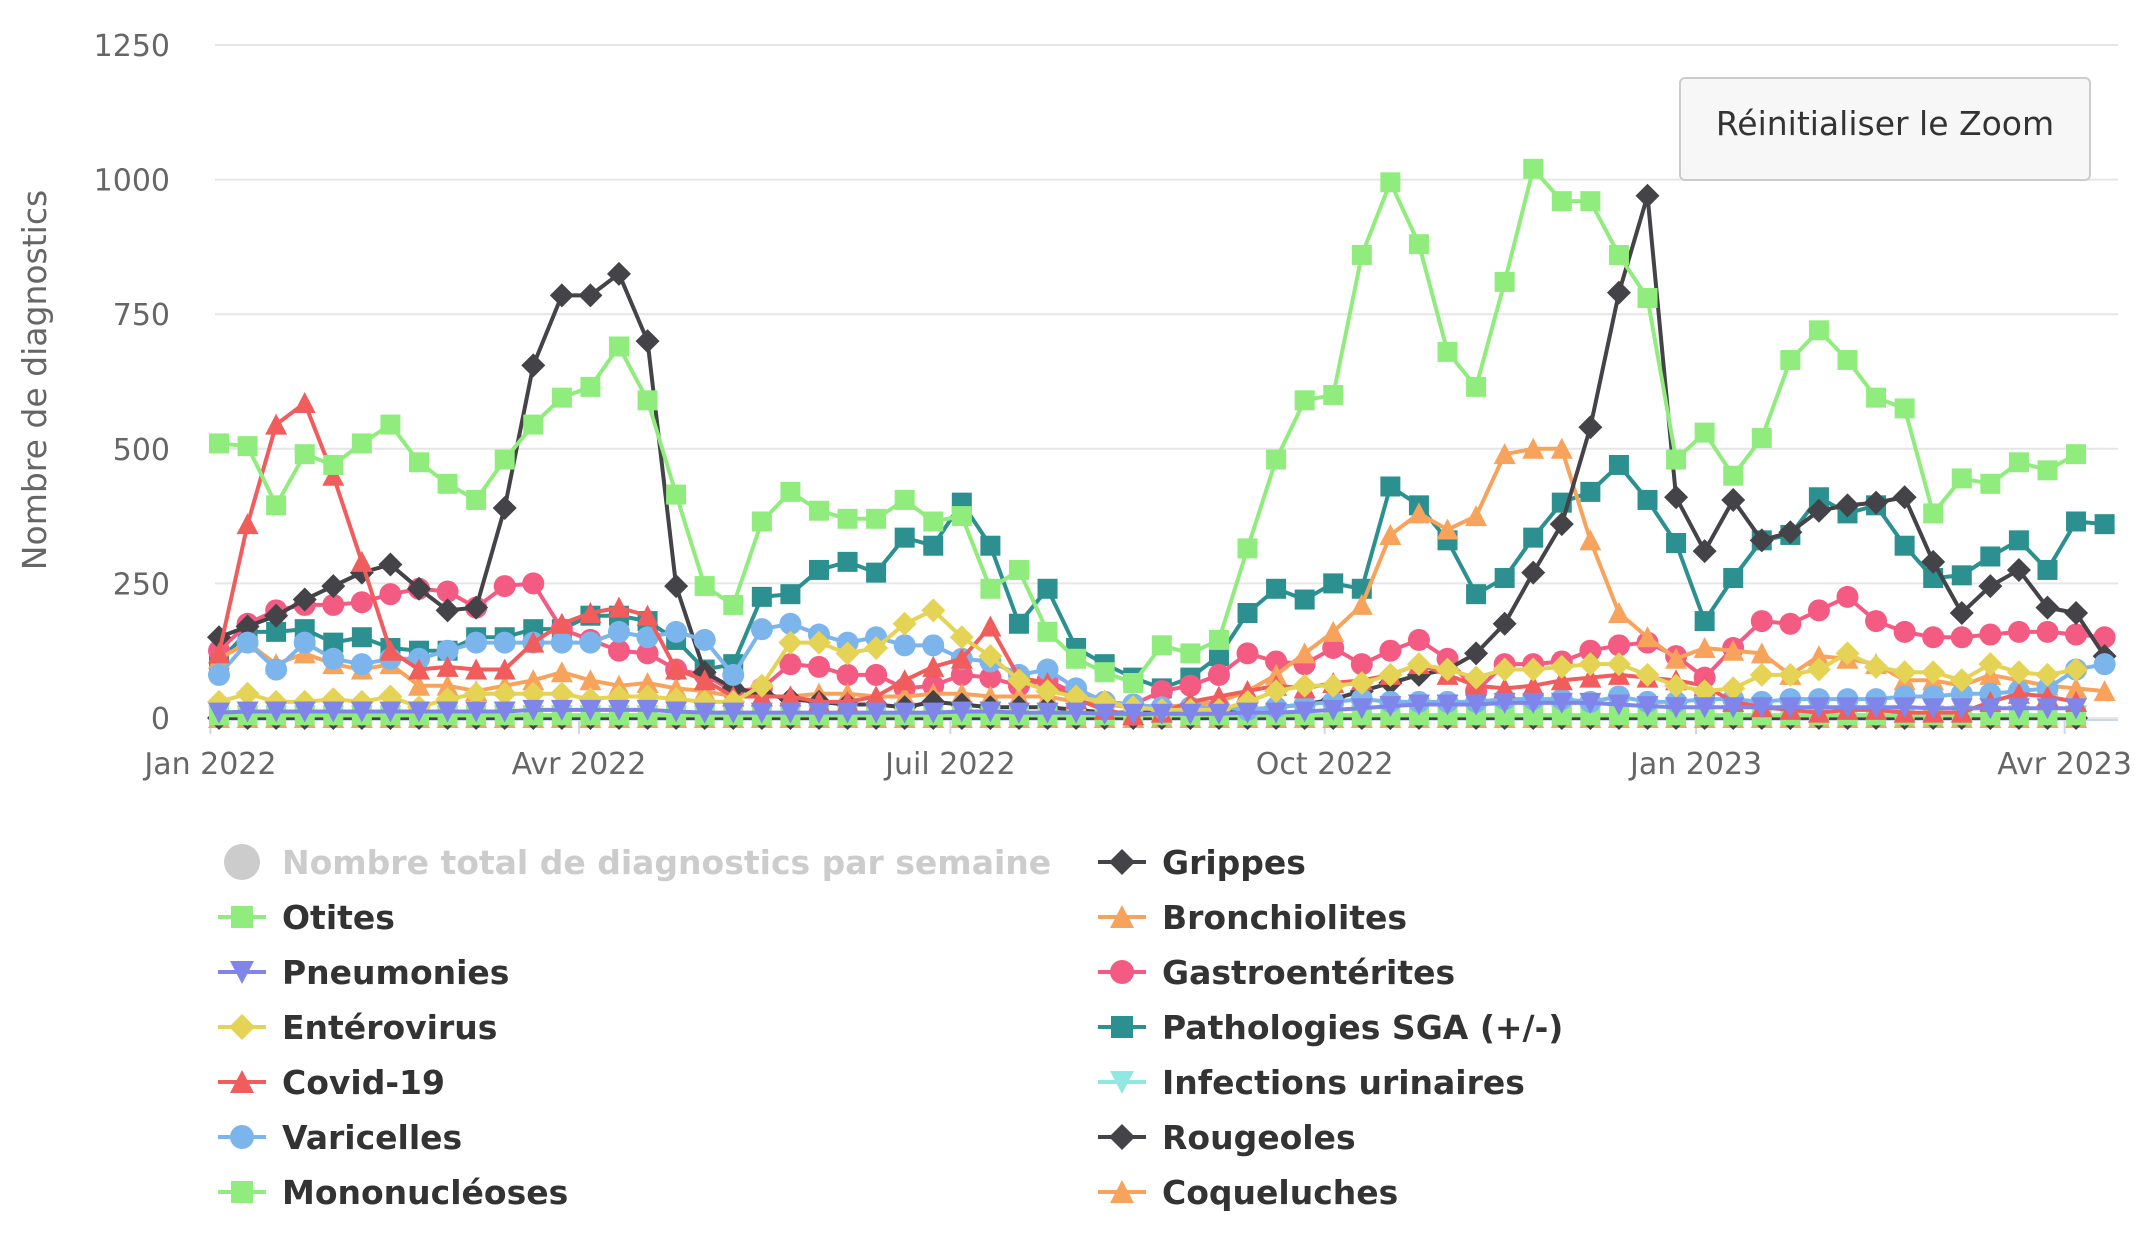  I want to click on legend-item: Rougeoles, so click(1227, 1137).